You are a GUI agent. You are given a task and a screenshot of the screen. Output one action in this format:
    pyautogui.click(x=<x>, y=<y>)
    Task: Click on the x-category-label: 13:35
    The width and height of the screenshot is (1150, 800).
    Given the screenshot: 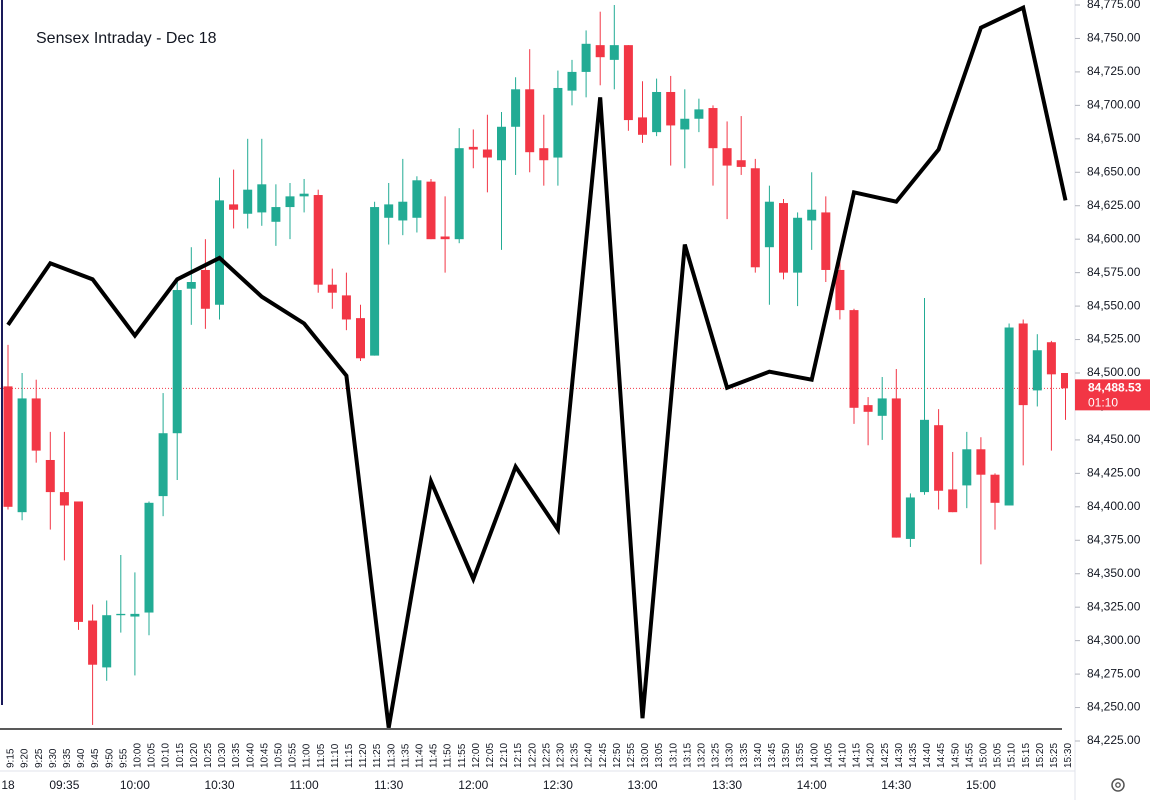 What is the action you would take?
    pyautogui.click(x=744, y=755)
    